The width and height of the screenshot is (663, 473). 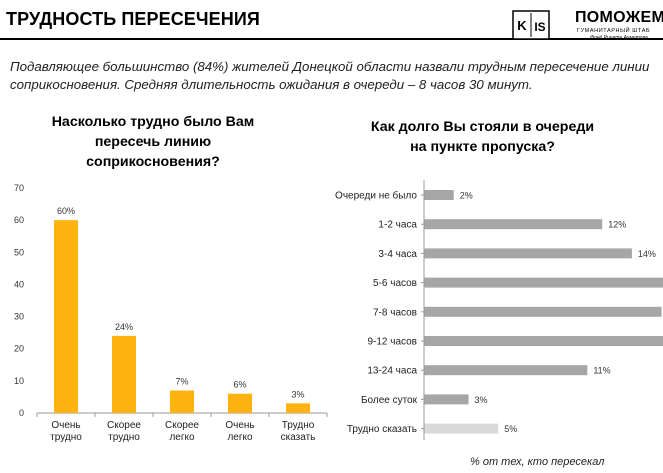 I want to click on category-label: 9-12 часов, so click(x=392, y=342).